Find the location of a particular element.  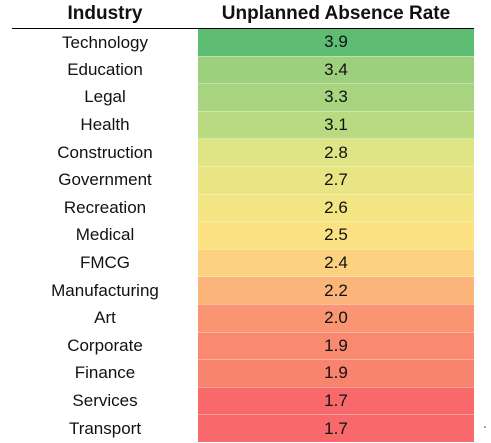

table-row: Education 3.4 is located at coordinates (243, 70).